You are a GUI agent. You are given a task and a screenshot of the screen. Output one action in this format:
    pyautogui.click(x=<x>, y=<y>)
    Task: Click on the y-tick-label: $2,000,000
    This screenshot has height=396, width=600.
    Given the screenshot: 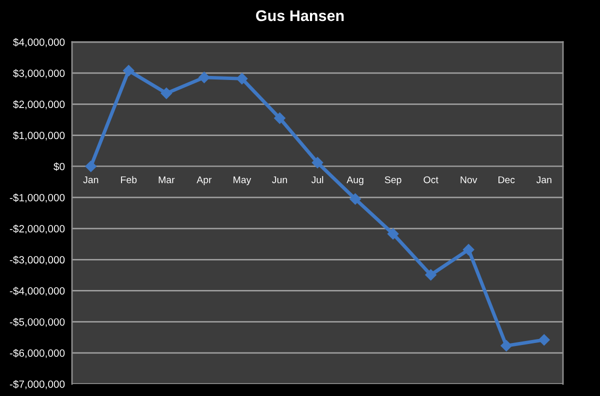 What is the action you would take?
    pyautogui.click(x=39, y=105)
    